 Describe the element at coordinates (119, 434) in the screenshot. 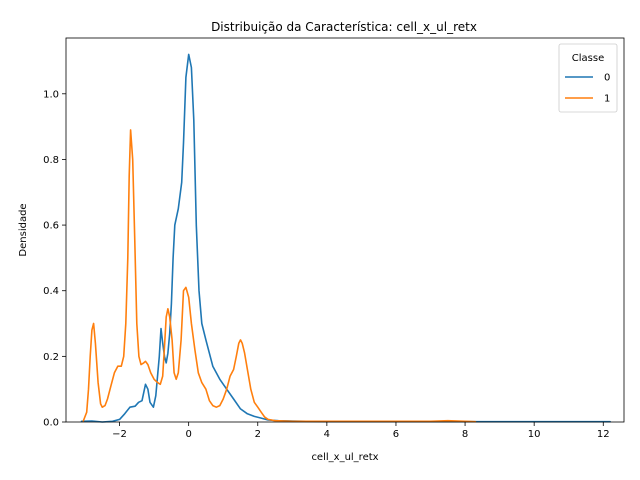

I see `x-tick-label: −2` at that location.